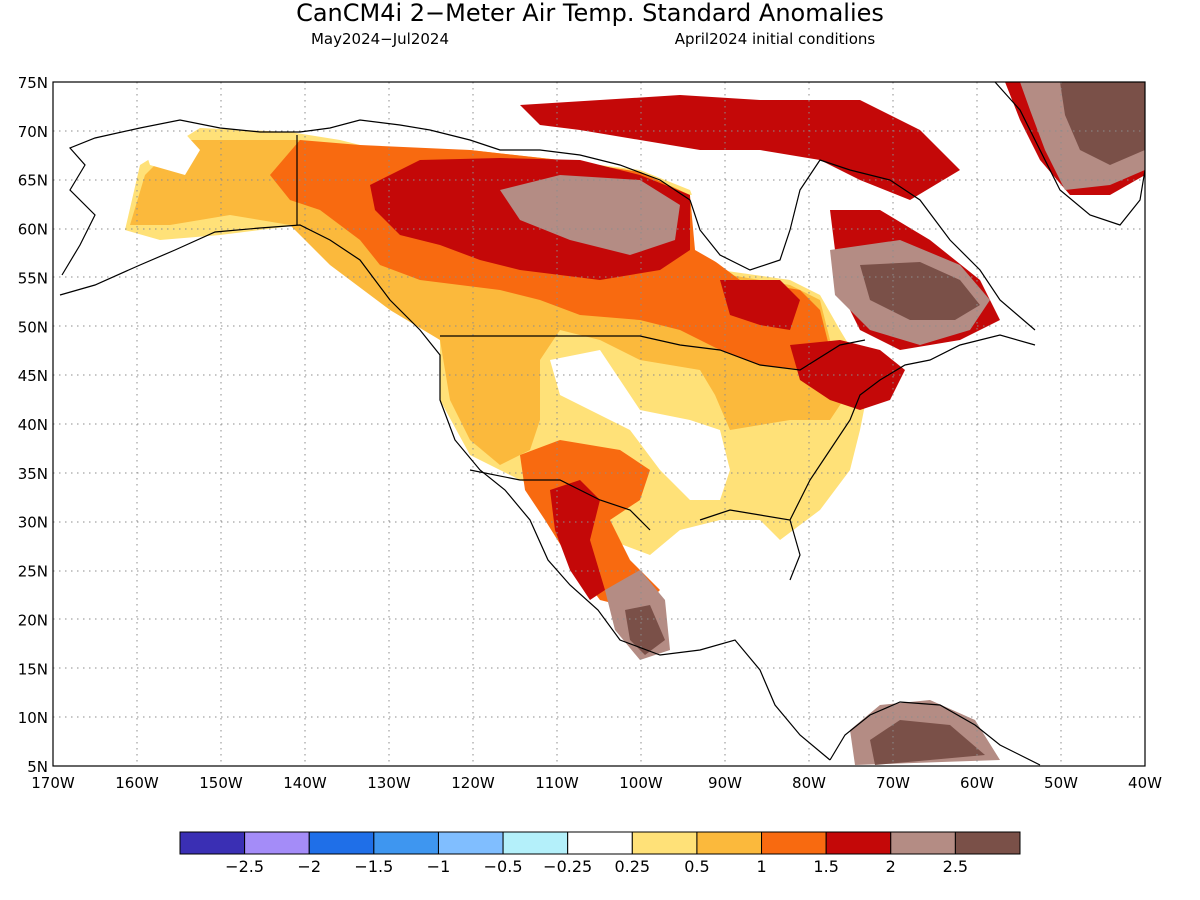 Image resolution: width=1200 pixels, height=900 pixels. I want to click on lon-tick-label: 100W, so click(641, 783).